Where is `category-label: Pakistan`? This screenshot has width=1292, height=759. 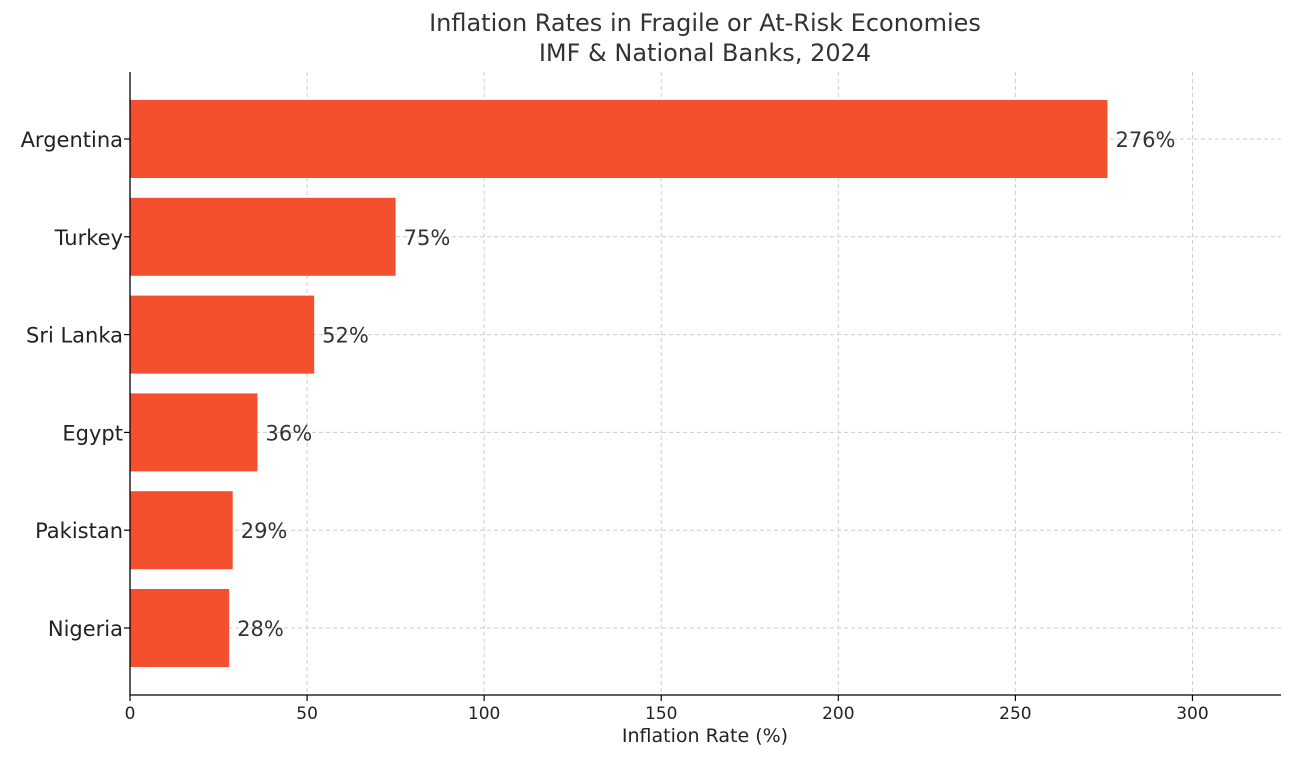 category-label: Pakistan is located at coordinates (79, 531).